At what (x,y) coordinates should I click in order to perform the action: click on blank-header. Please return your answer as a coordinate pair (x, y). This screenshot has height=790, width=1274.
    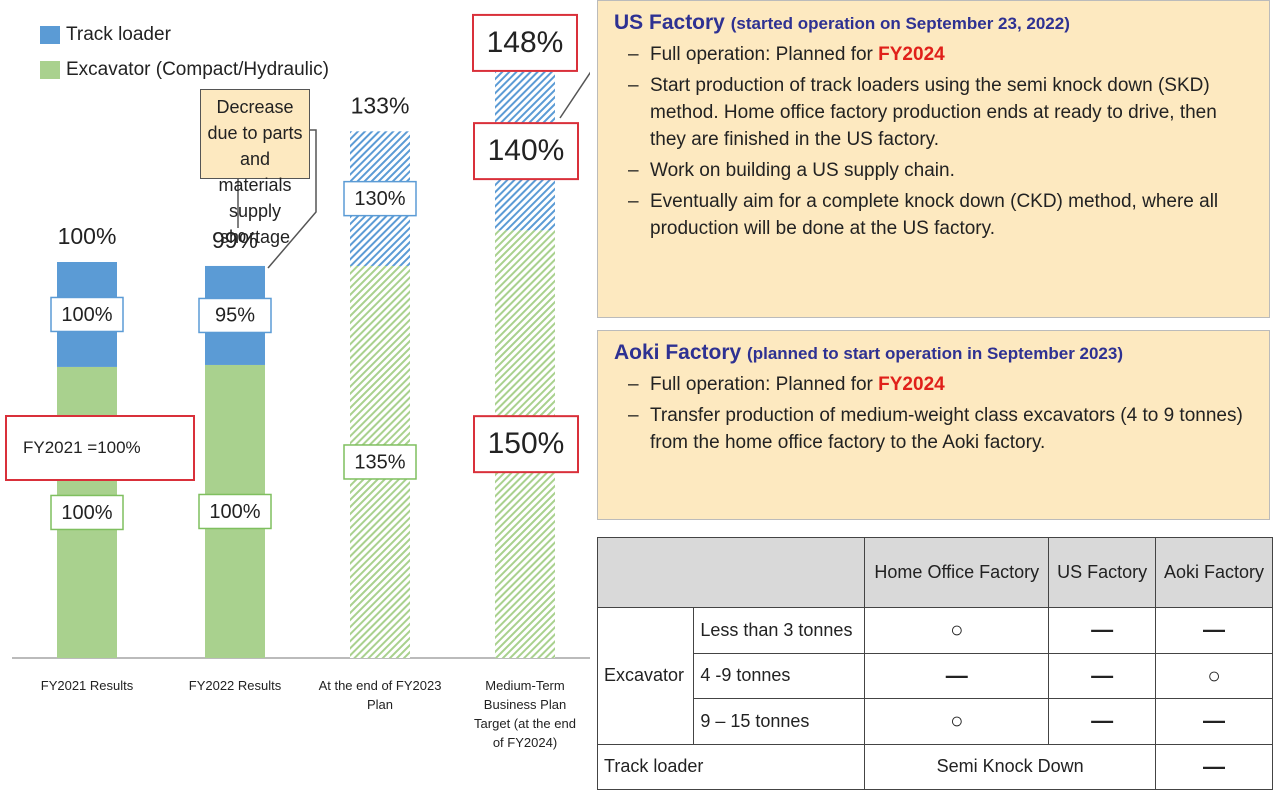
    Looking at the image, I should click on (731, 572).